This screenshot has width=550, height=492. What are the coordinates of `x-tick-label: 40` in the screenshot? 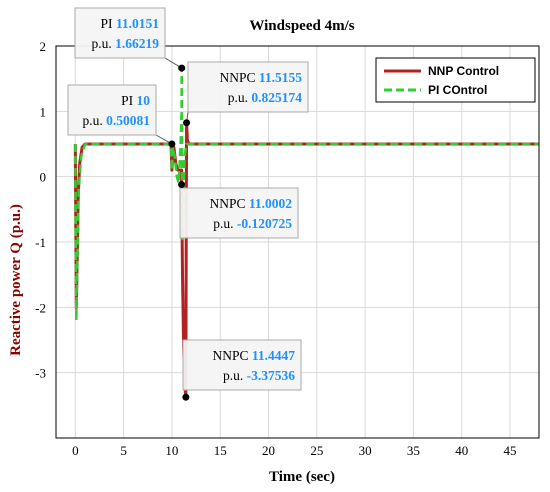 It's located at (461, 450).